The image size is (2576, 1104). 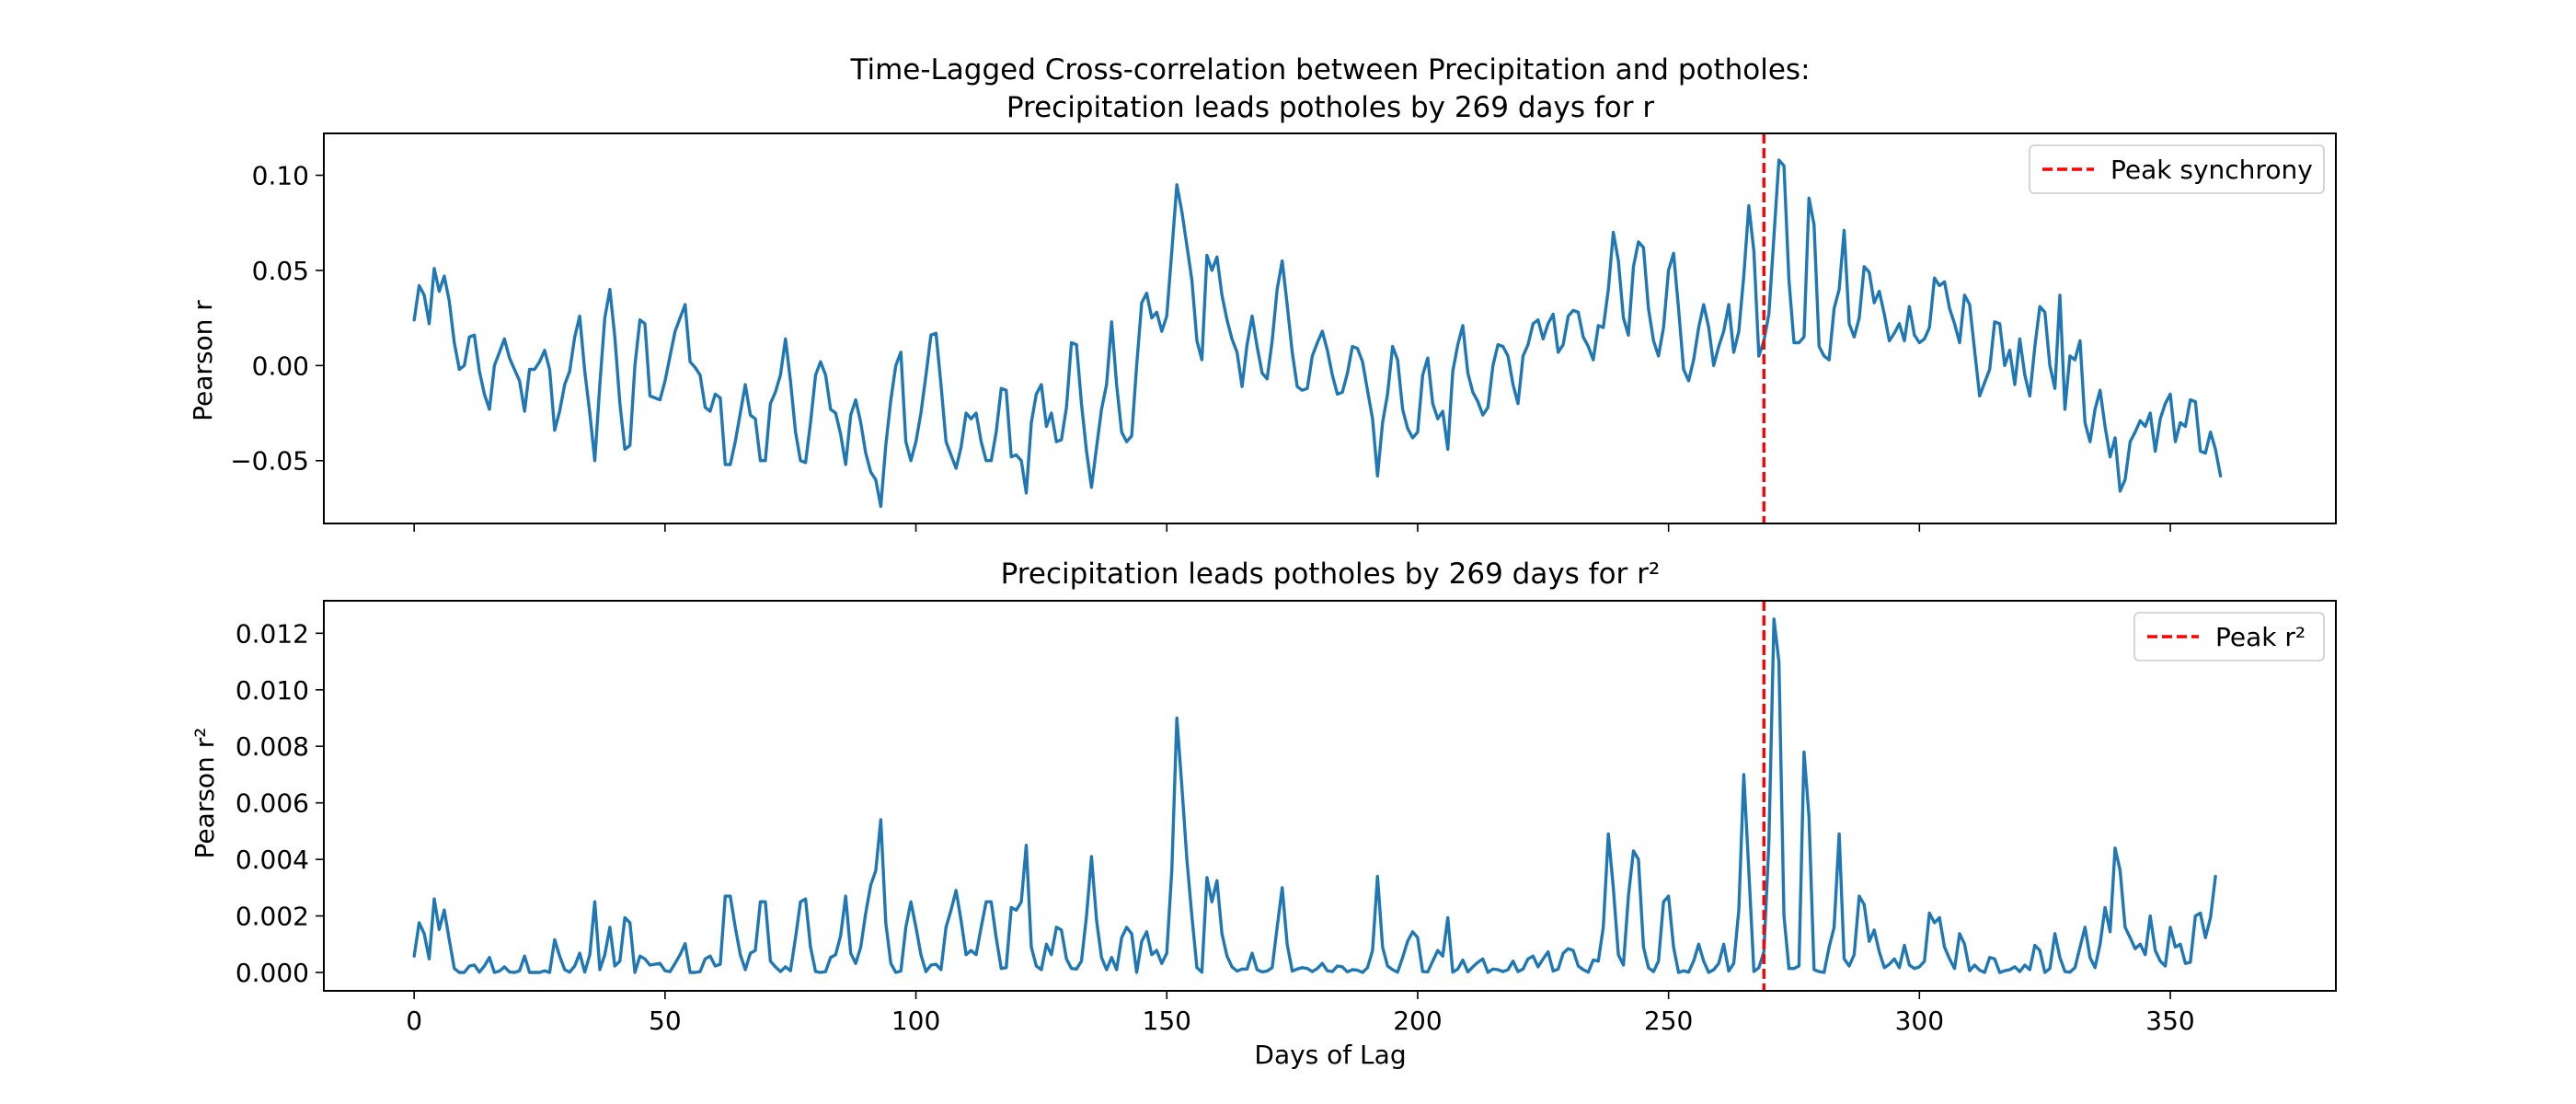 What do you see at coordinates (205, 793) in the screenshot?
I see `panel-r2-y-axis-label: Pearson r²` at bounding box center [205, 793].